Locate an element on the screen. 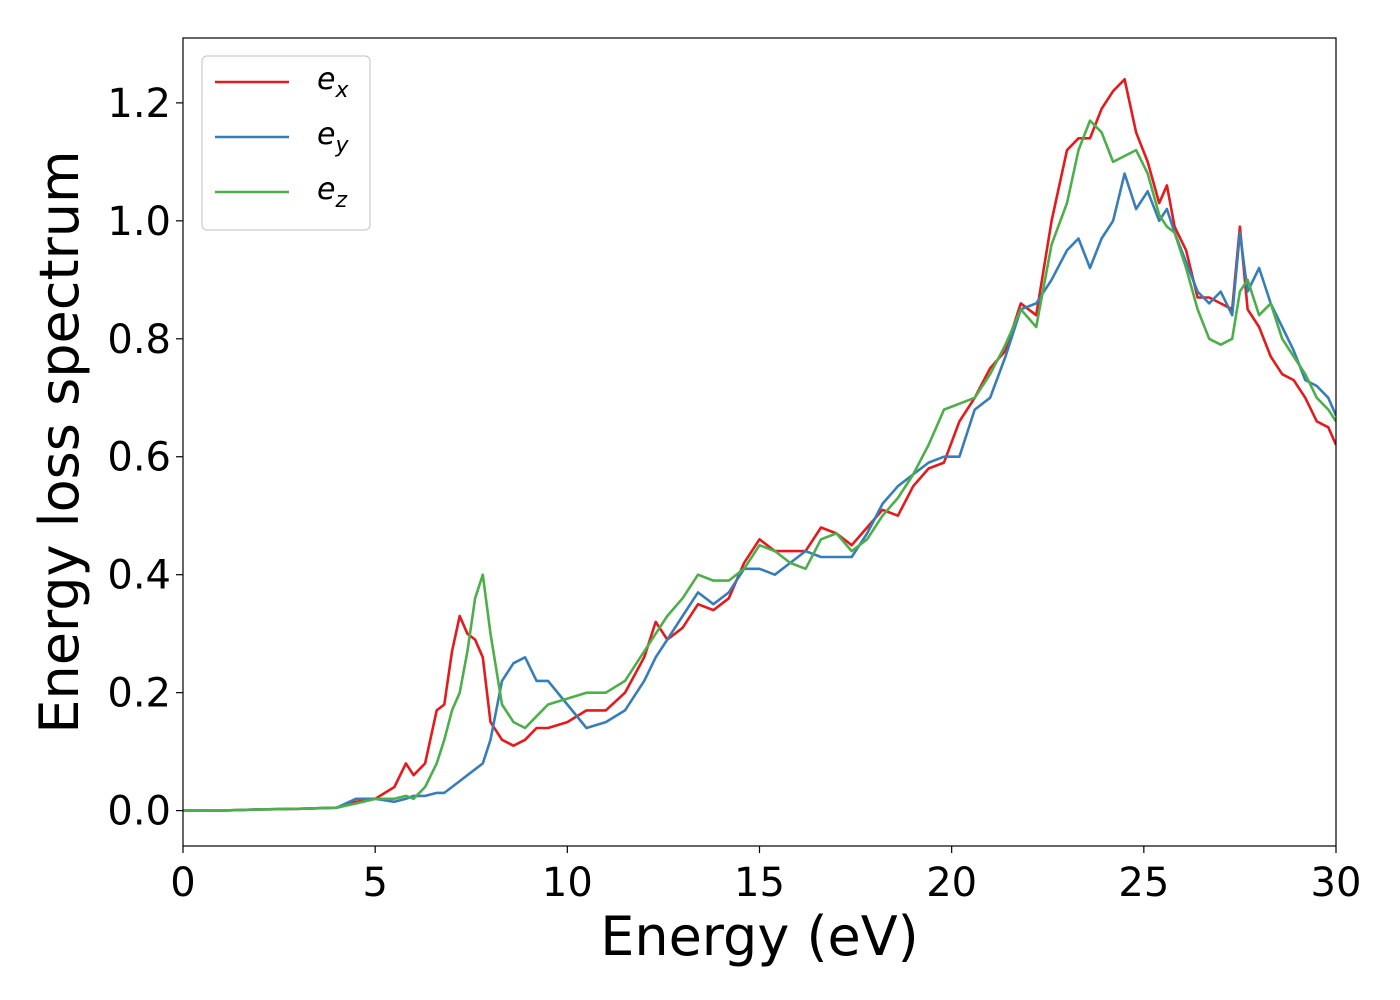 This screenshot has width=1400, height=1000. x-tick-label: 0 is located at coordinates (182, 883).